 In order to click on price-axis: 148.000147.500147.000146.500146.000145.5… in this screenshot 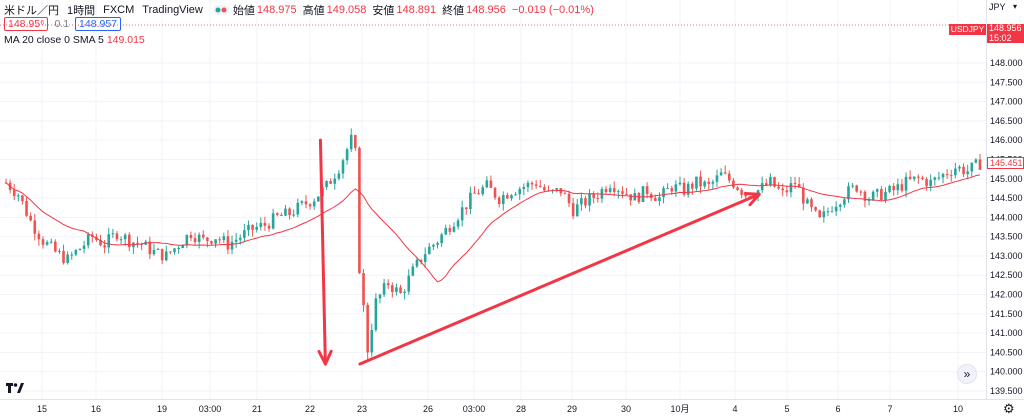, I will do `click(1005, 199)`.